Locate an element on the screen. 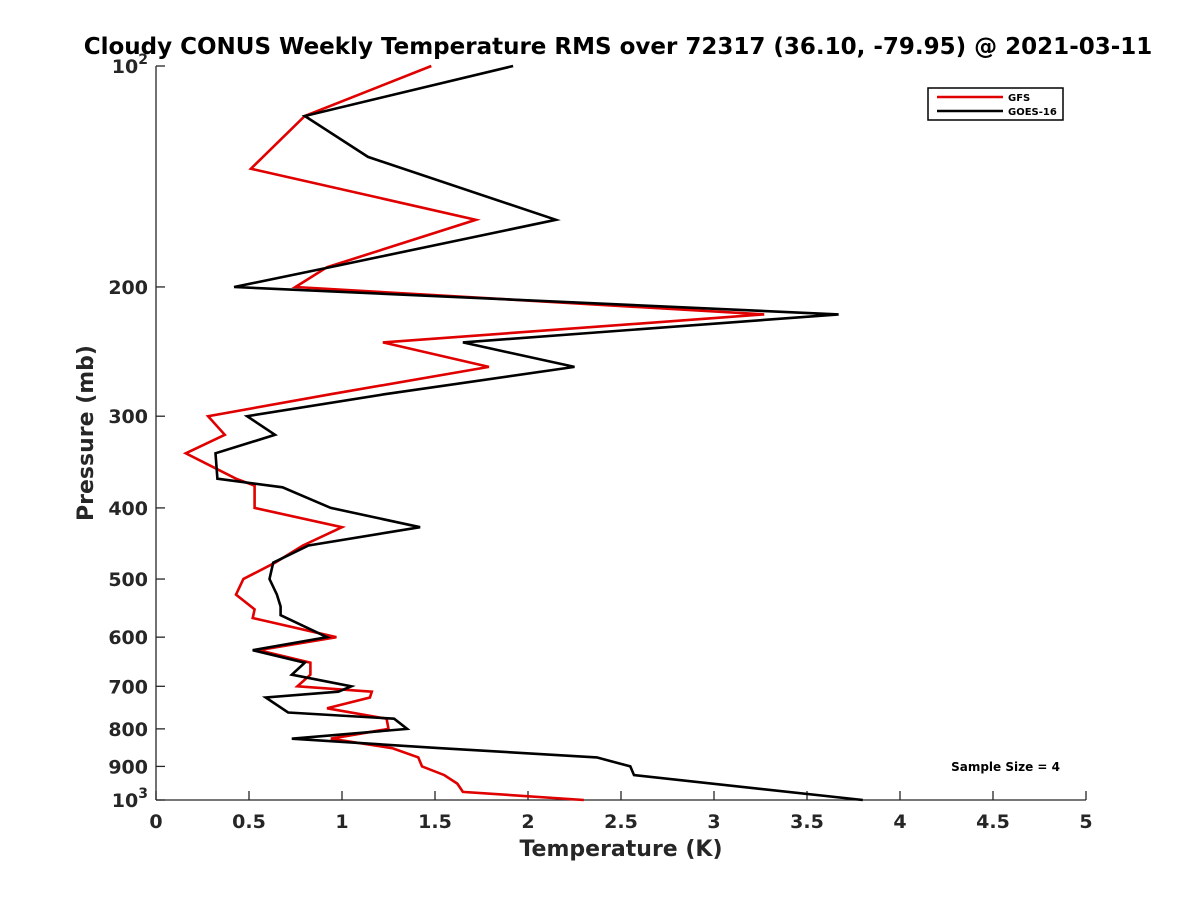 The image size is (1200, 900). x-tick-label: 2.5 is located at coordinates (621, 822).